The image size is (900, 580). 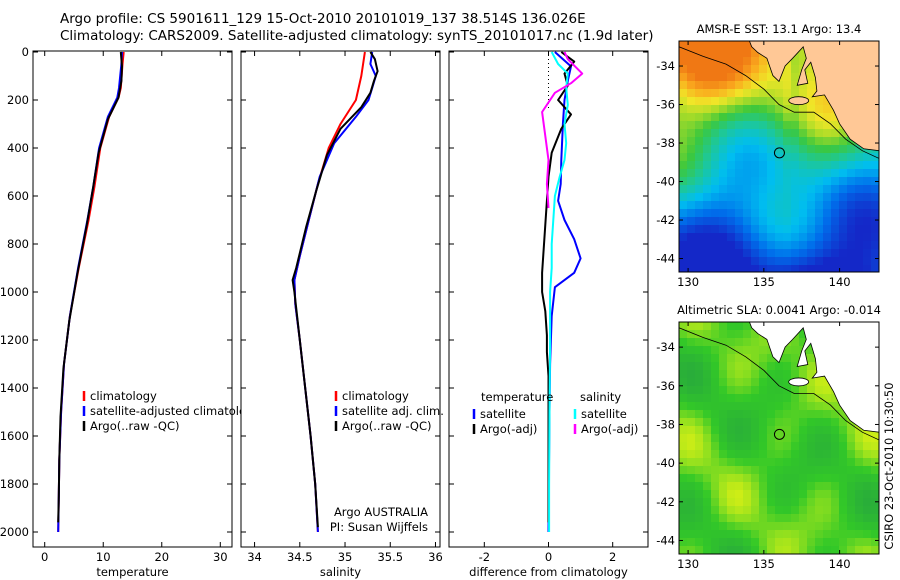 I want to click on map-frame, so click(x=779, y=156).